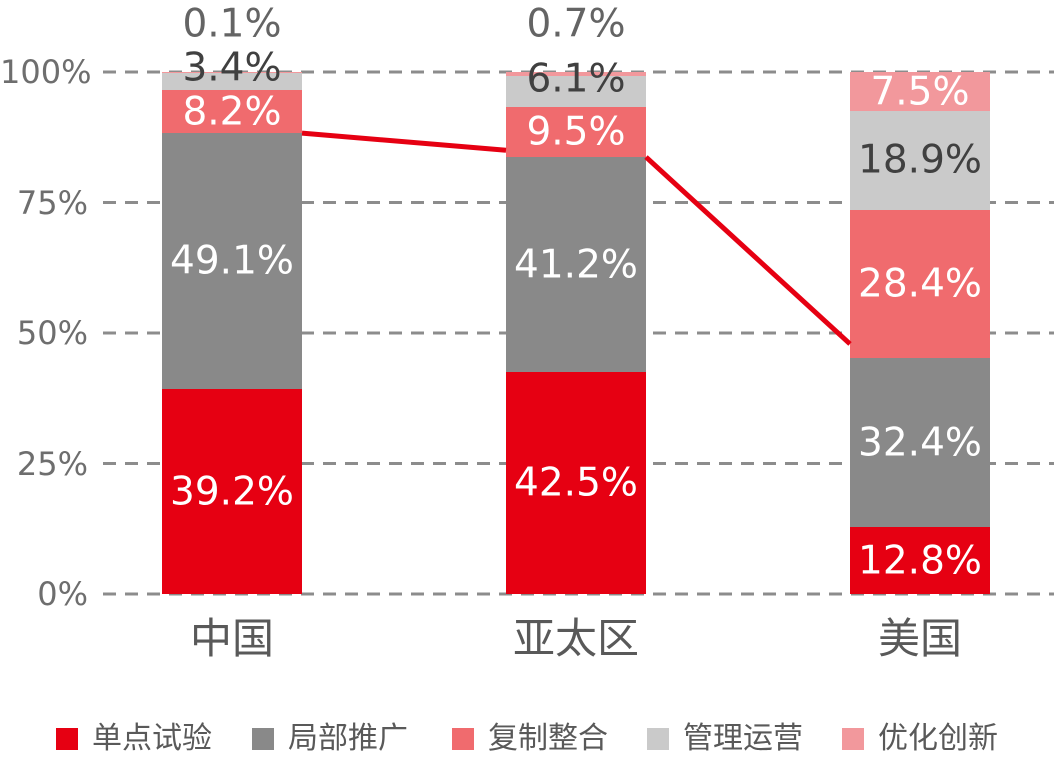  I want to click on bar-segment-中国-优化创新, so click(232, 72).